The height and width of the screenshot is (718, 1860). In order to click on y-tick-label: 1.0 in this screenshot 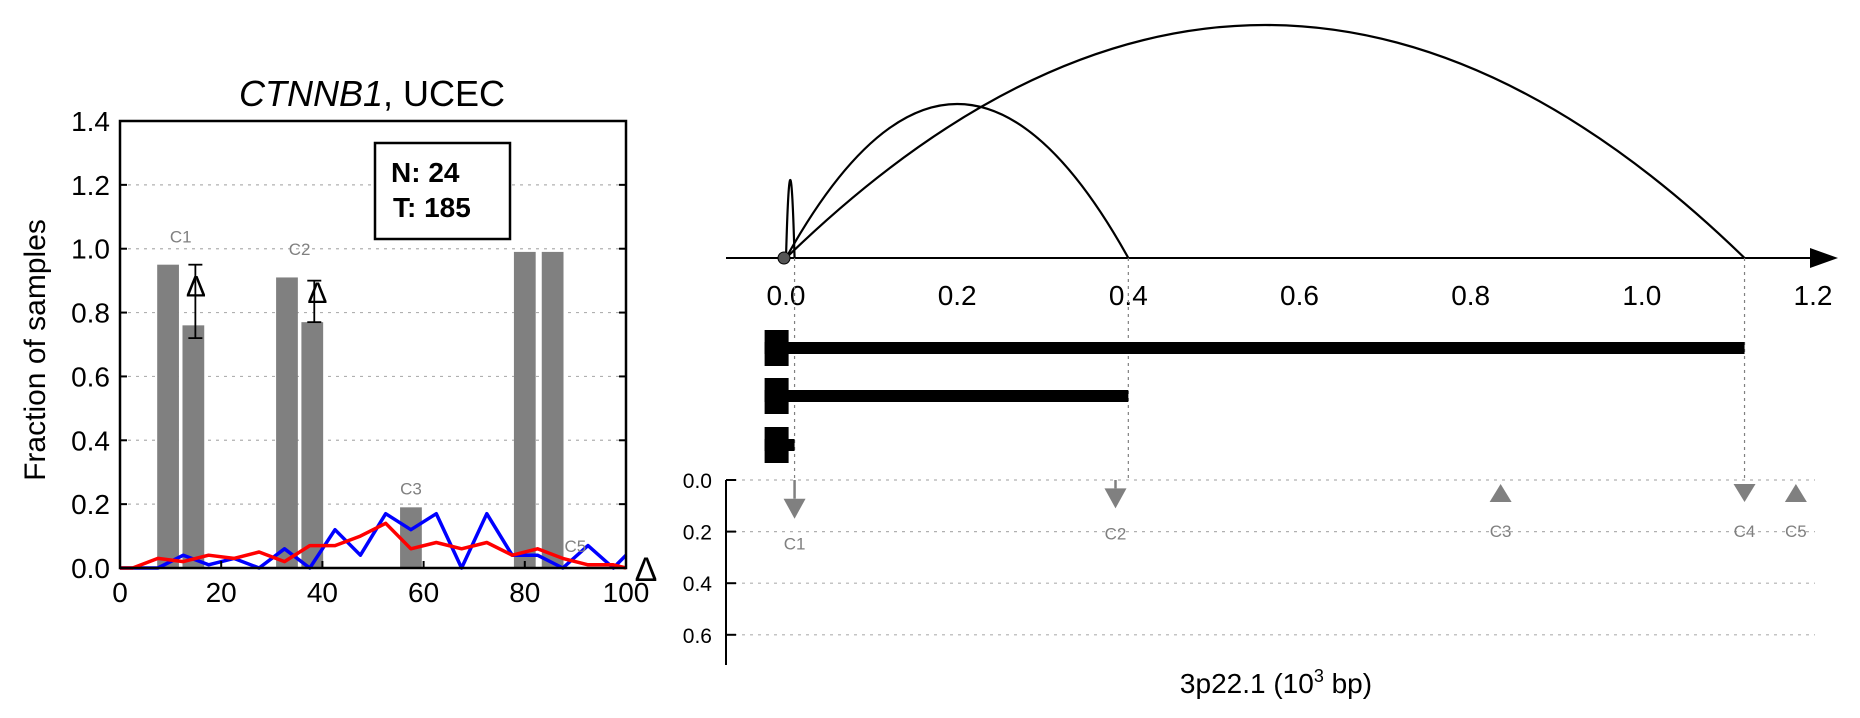, I will do `click(90, 249)`.